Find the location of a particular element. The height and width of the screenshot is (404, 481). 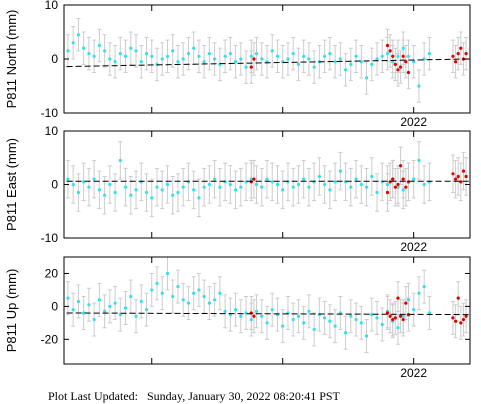

y-axis-title: P811 Up (mm) is located at coordinates (11, 311).